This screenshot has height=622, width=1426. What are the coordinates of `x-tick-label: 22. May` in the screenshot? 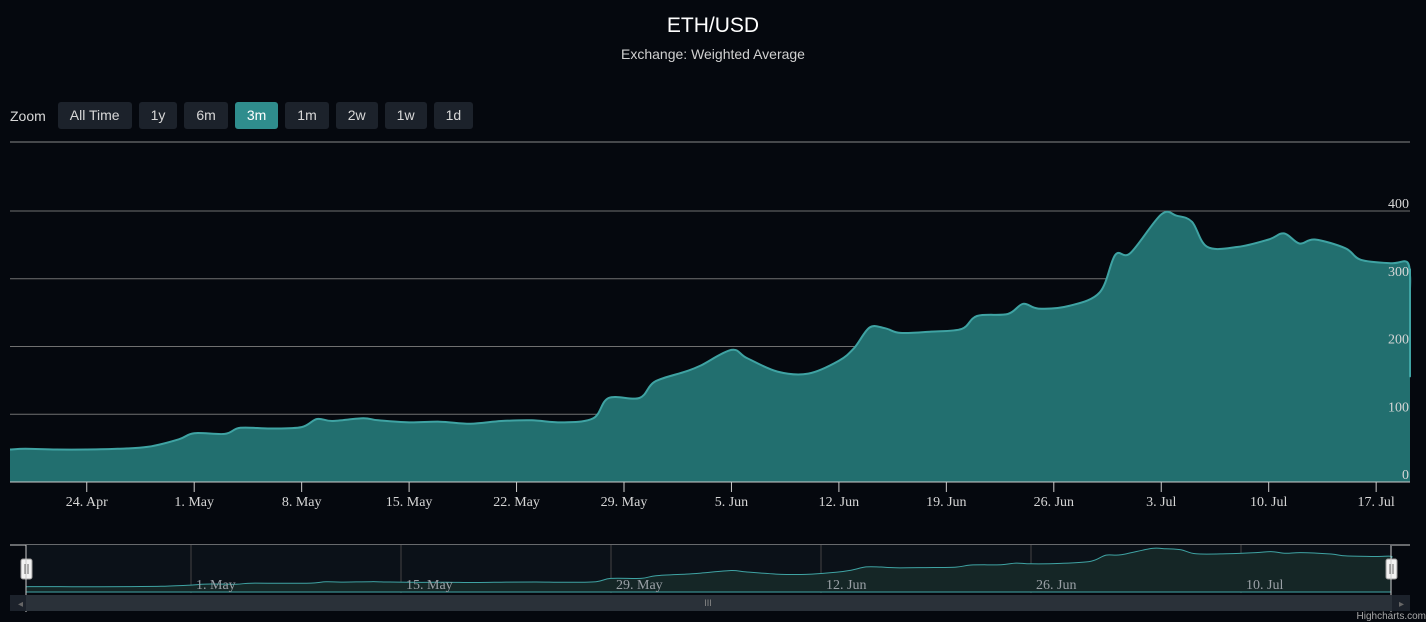 It's located at (516, 502).